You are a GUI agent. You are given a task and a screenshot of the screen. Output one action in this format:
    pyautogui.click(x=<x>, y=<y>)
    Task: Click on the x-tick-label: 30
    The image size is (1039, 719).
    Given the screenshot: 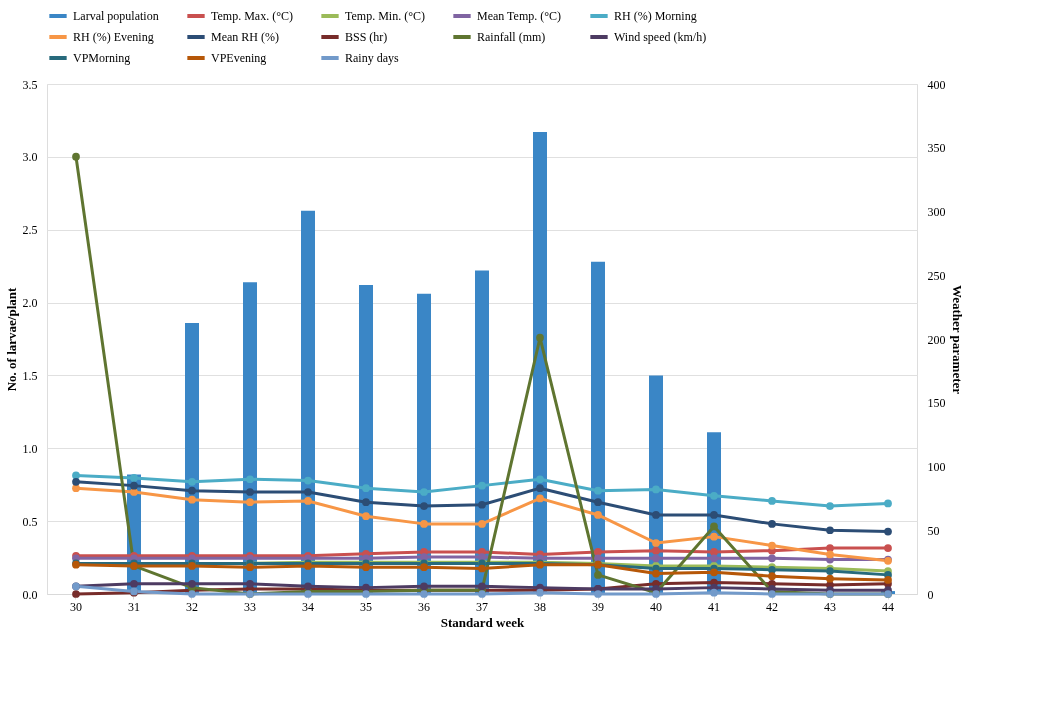 What is the action you would take?
    pyautogui.click(x=76, y=606)
    